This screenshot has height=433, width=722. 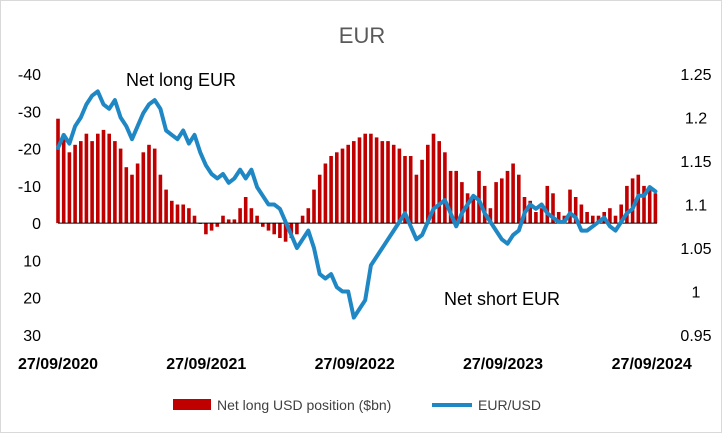 I want to click on left-axis-ticks: -40 -30 -20 -10 0 10 20 30, so click(x=29, y=206).